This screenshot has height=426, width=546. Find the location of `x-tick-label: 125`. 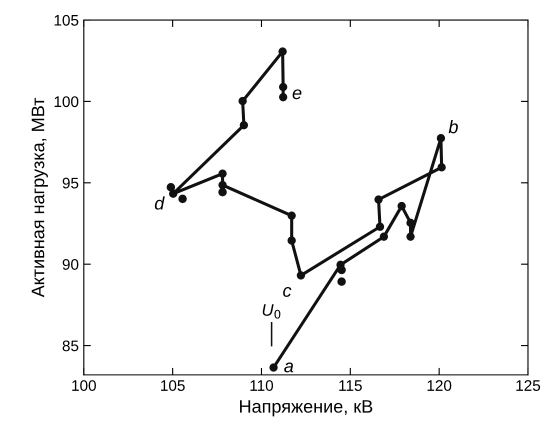

x-tick-label: 125 is located at coordinates (528, 385).